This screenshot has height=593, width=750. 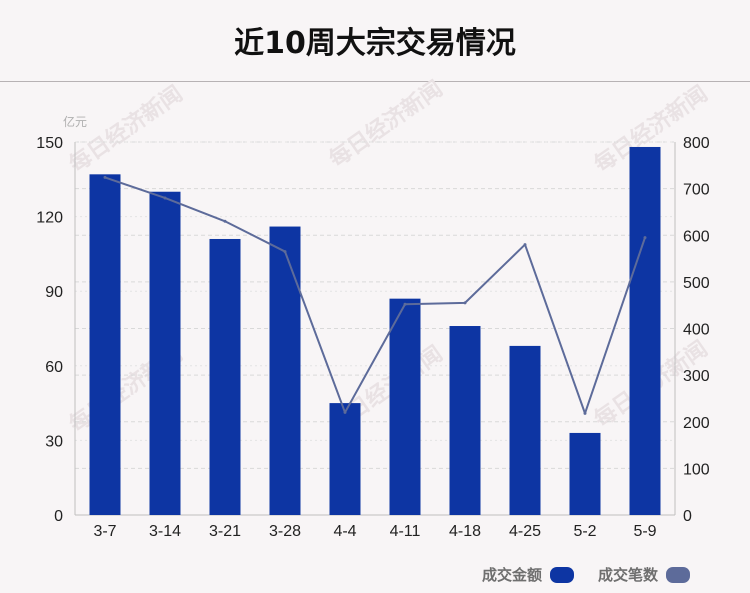 I want to click on y-left-unit: 亿元, so click(x=75, y=121).